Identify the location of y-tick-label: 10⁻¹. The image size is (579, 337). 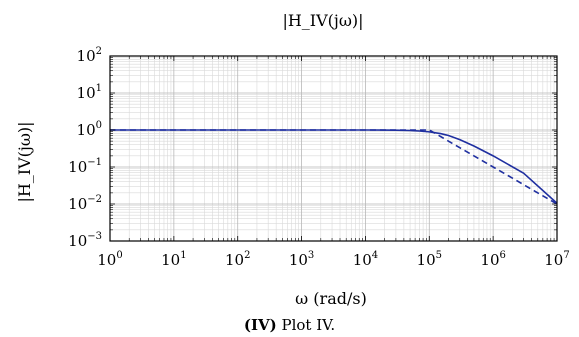
(85, 166).